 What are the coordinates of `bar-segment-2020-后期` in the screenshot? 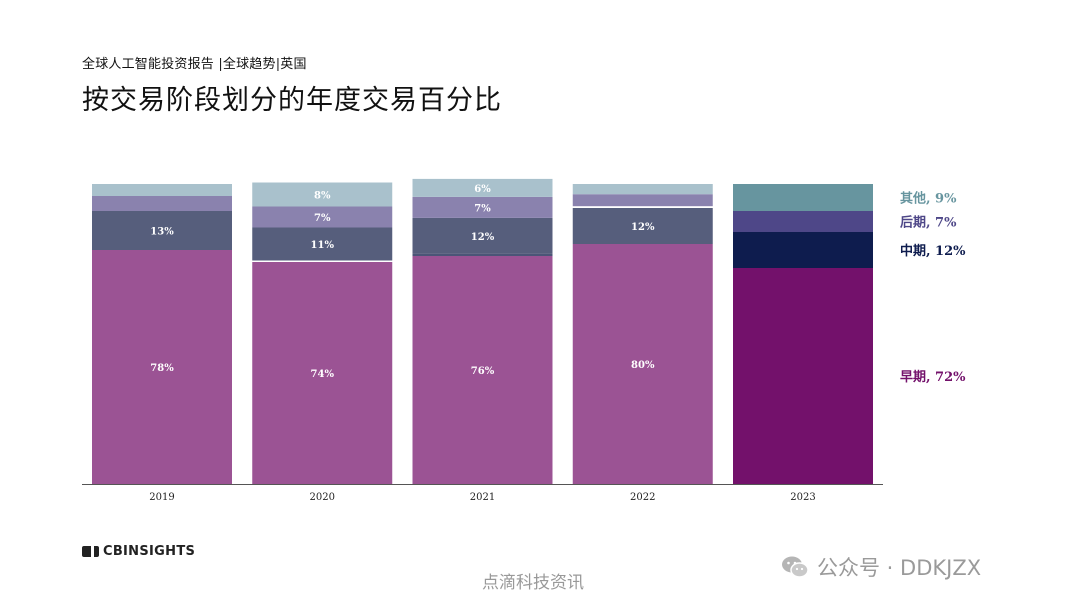 It's located at (322, 217).